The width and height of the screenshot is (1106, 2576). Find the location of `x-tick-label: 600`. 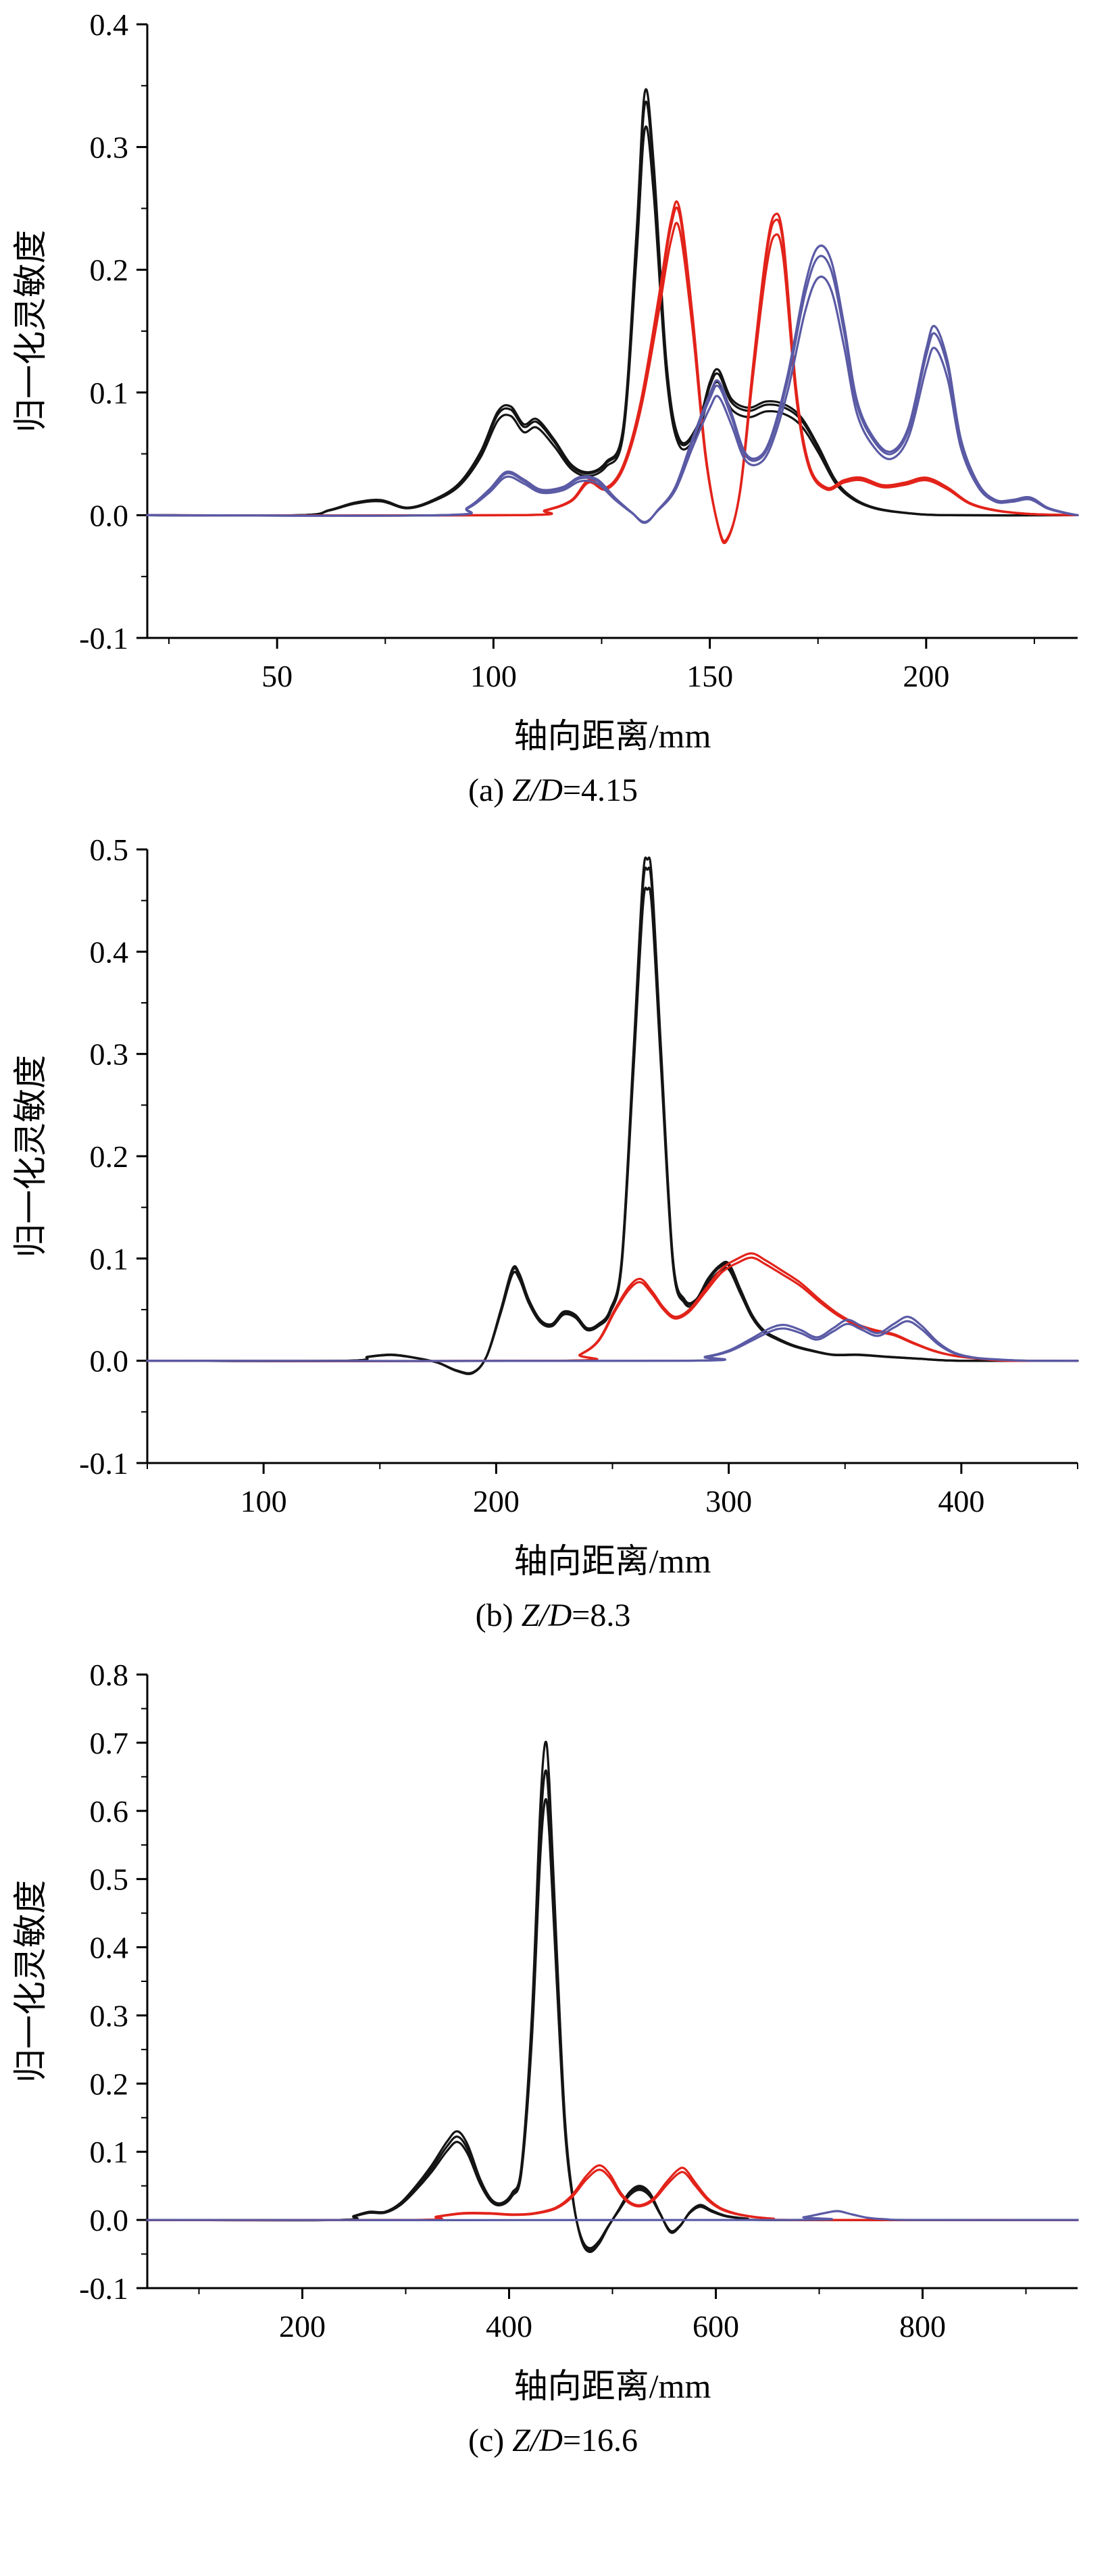

x-tick-label: 600 is located at coordinates (716, 2327).